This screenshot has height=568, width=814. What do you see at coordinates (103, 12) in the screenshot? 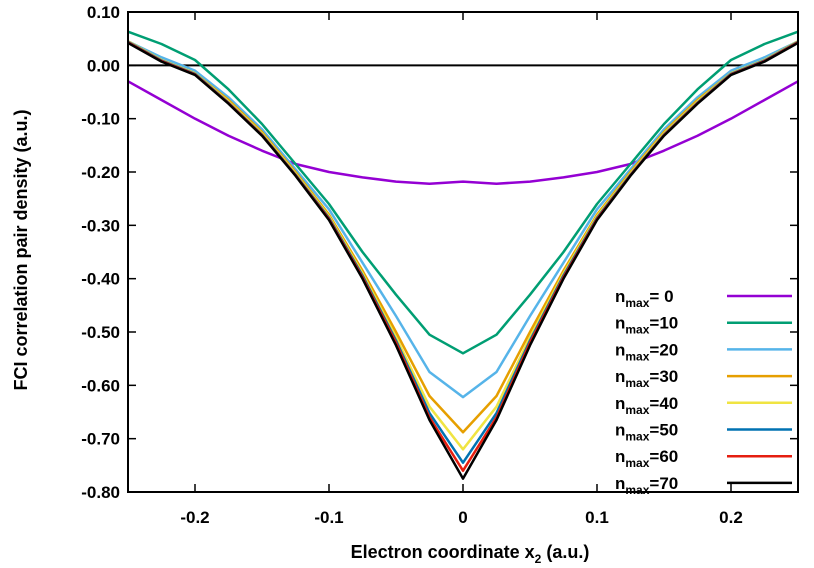
I see `y-tick-label: 0.10` at bounding box center [103, 12].